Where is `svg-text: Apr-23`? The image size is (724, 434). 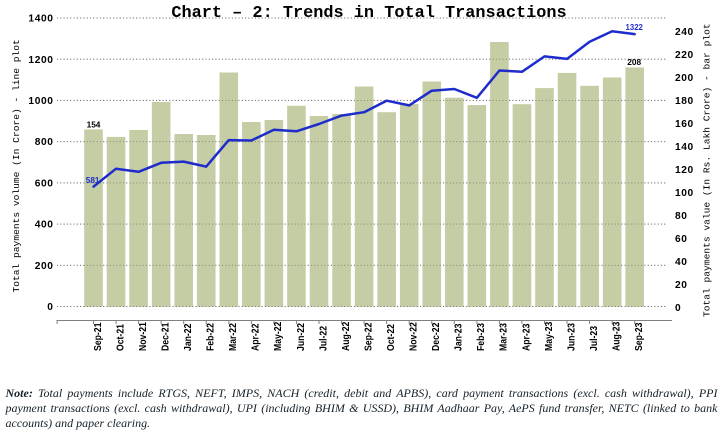
svg-text: Apr-23 is located at coordinates (527, 337).